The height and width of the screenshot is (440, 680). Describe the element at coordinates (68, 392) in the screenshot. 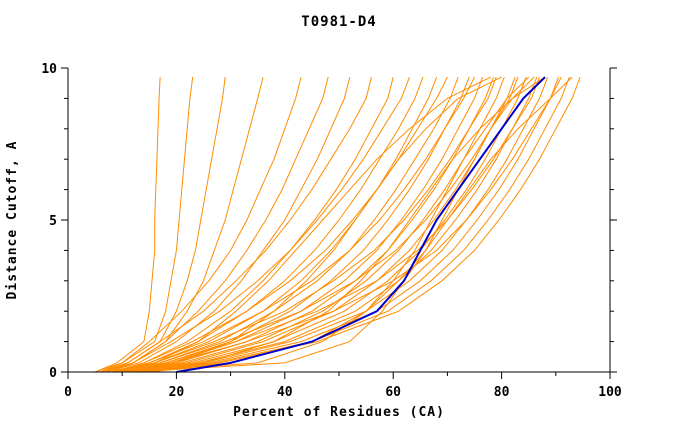

I see `x-tick-label: 0` at that location.